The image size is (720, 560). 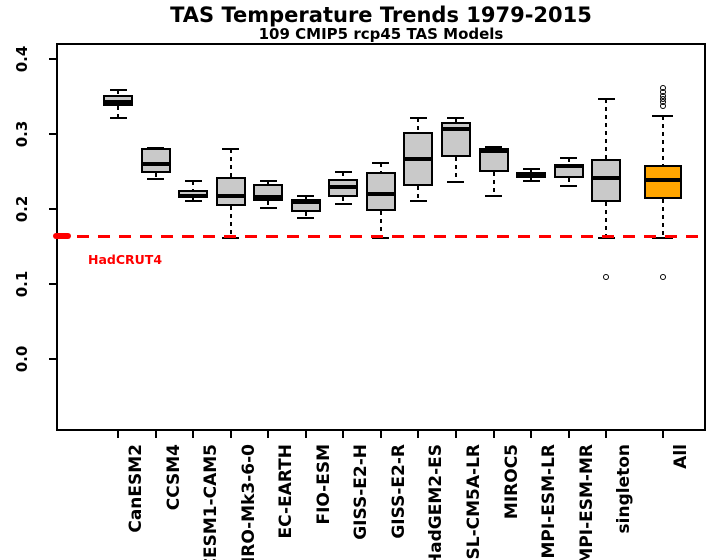 I want to click on y-tick-label: 0.2, so click(x=22, y=209).